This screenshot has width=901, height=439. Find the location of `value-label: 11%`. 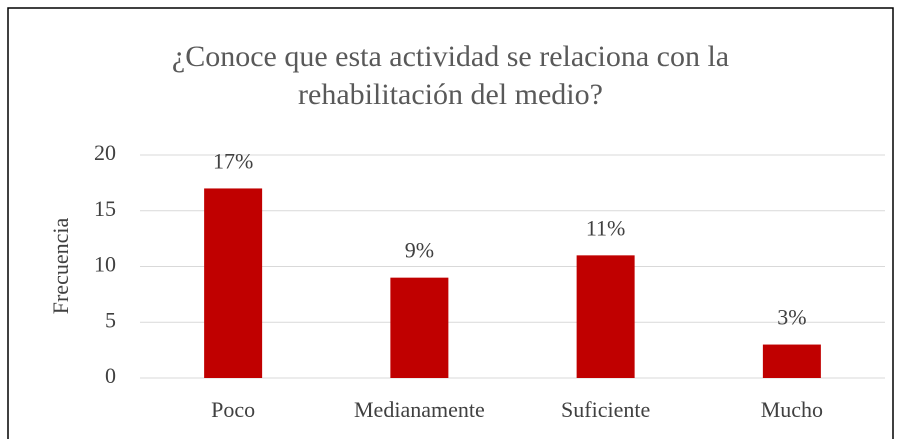

value-label: 11% is located at coordinates (606, 227).